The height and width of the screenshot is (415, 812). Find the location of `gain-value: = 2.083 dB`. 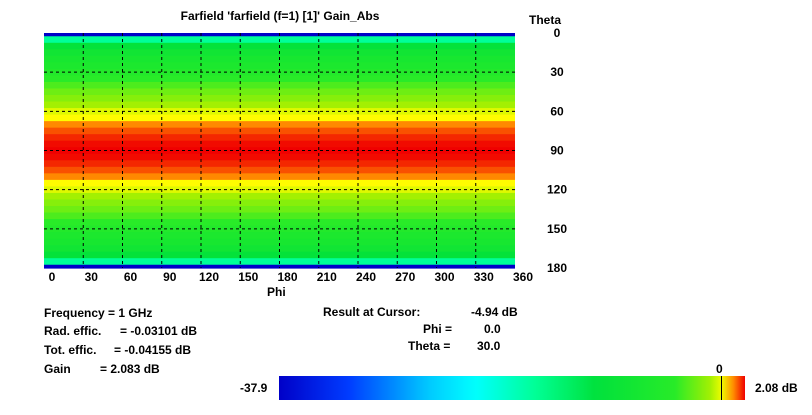

gain-value: = 2.083 dB is located at coordinates (130, 369).